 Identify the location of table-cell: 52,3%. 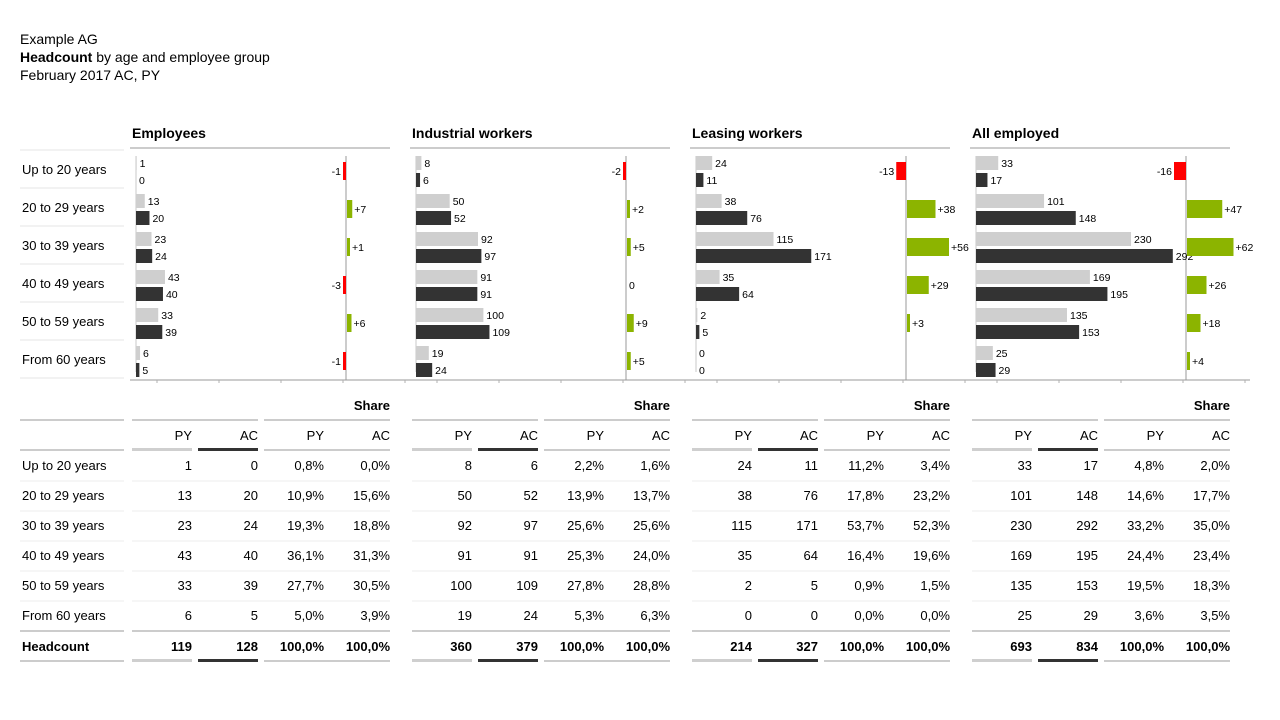
(931, 525).